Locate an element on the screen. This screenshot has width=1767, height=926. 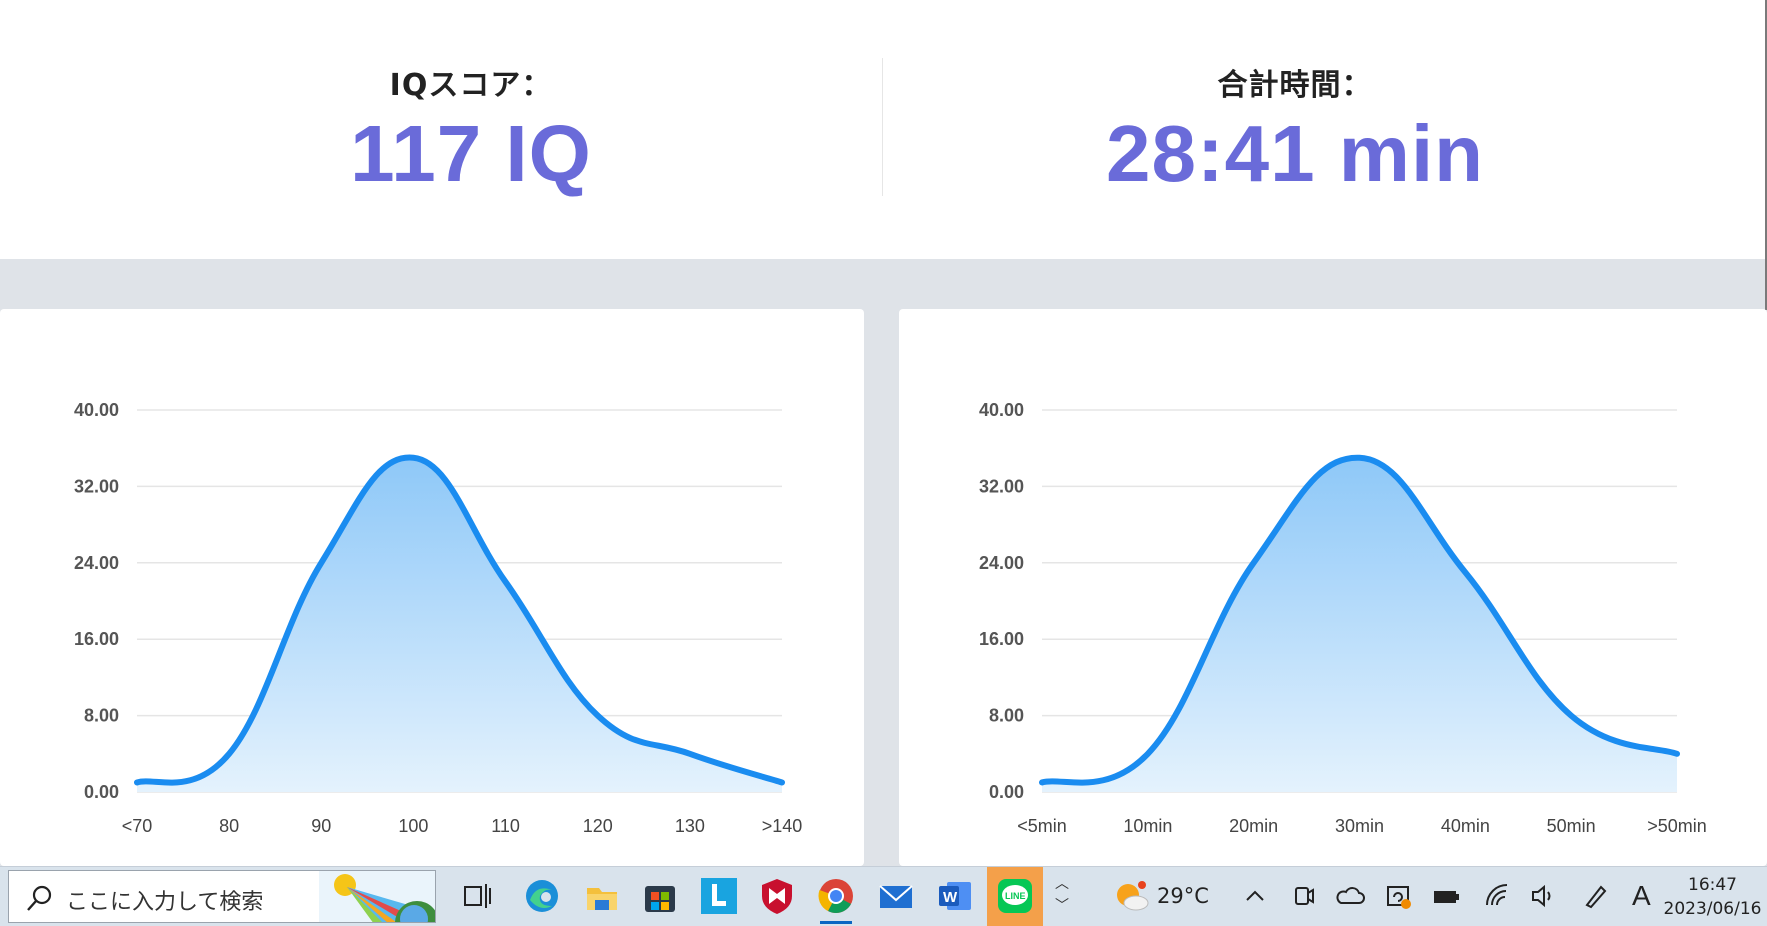
iq-y-tick-label: 8.00 is located at coordinates (101, 716).